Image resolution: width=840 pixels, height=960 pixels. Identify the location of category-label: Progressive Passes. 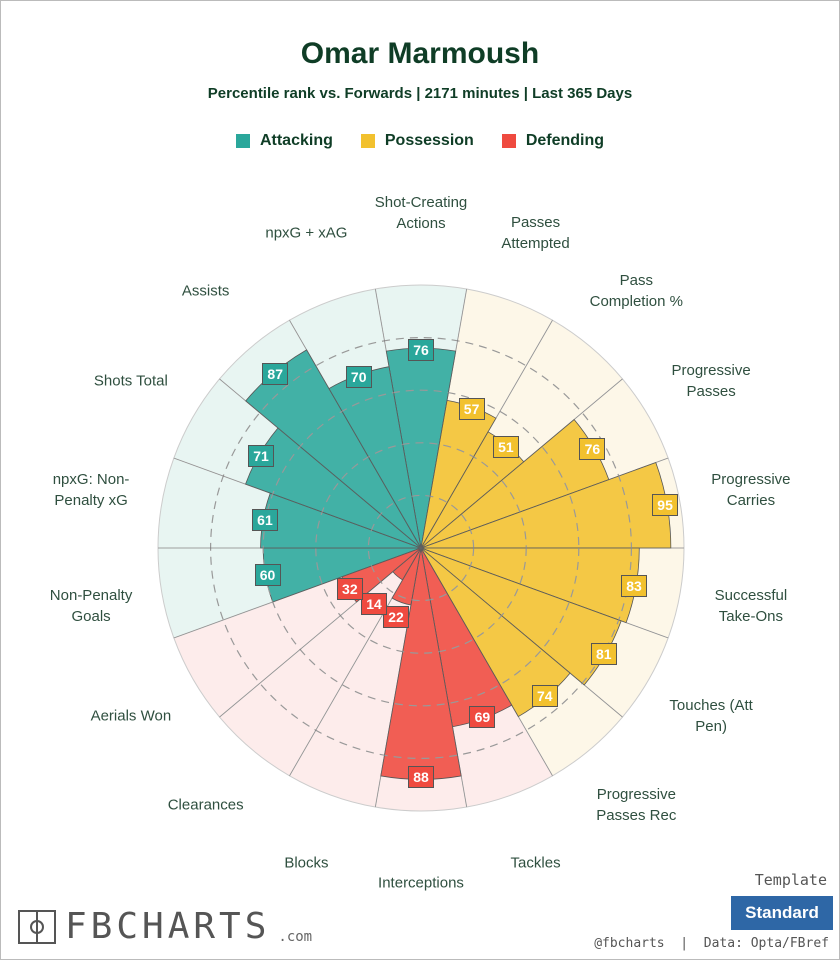
(711, 380).